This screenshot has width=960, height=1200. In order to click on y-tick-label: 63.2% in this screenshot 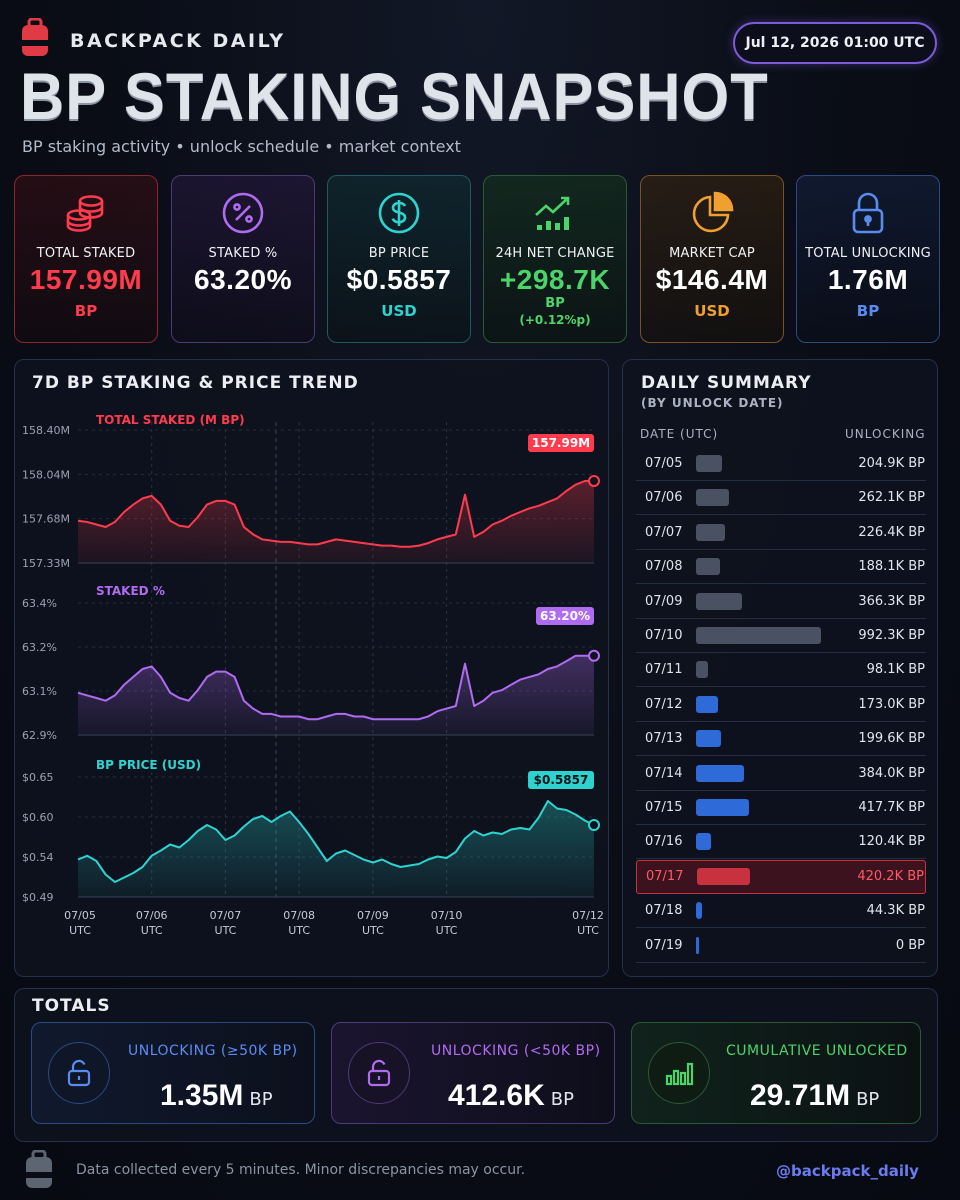, I will do `click(39, 647)`.